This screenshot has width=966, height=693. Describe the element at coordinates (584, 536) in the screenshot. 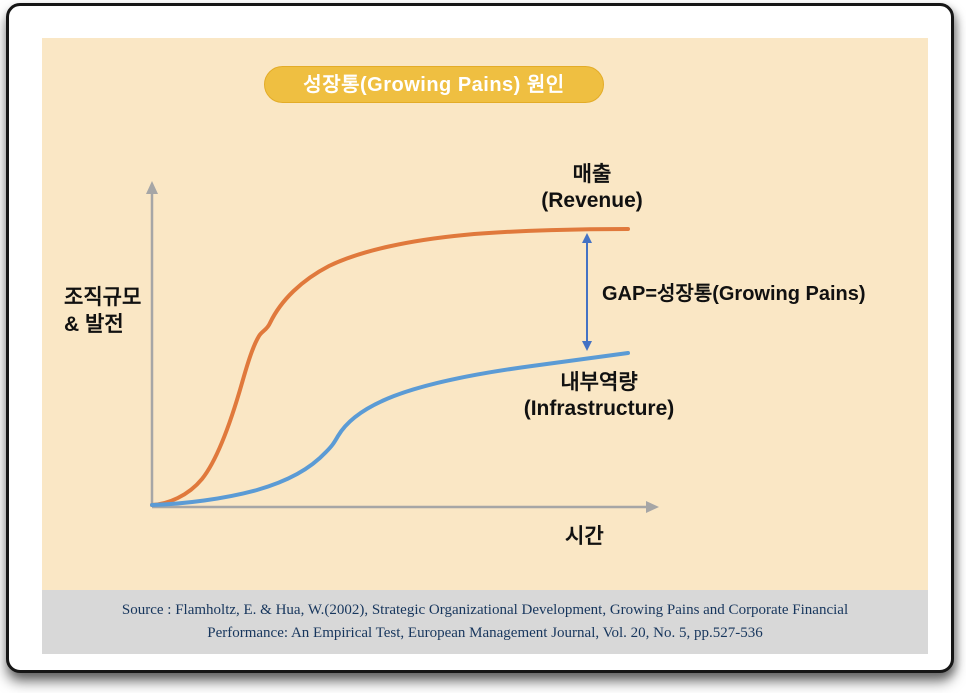

I see `x-axis-label: 시간` at that location.